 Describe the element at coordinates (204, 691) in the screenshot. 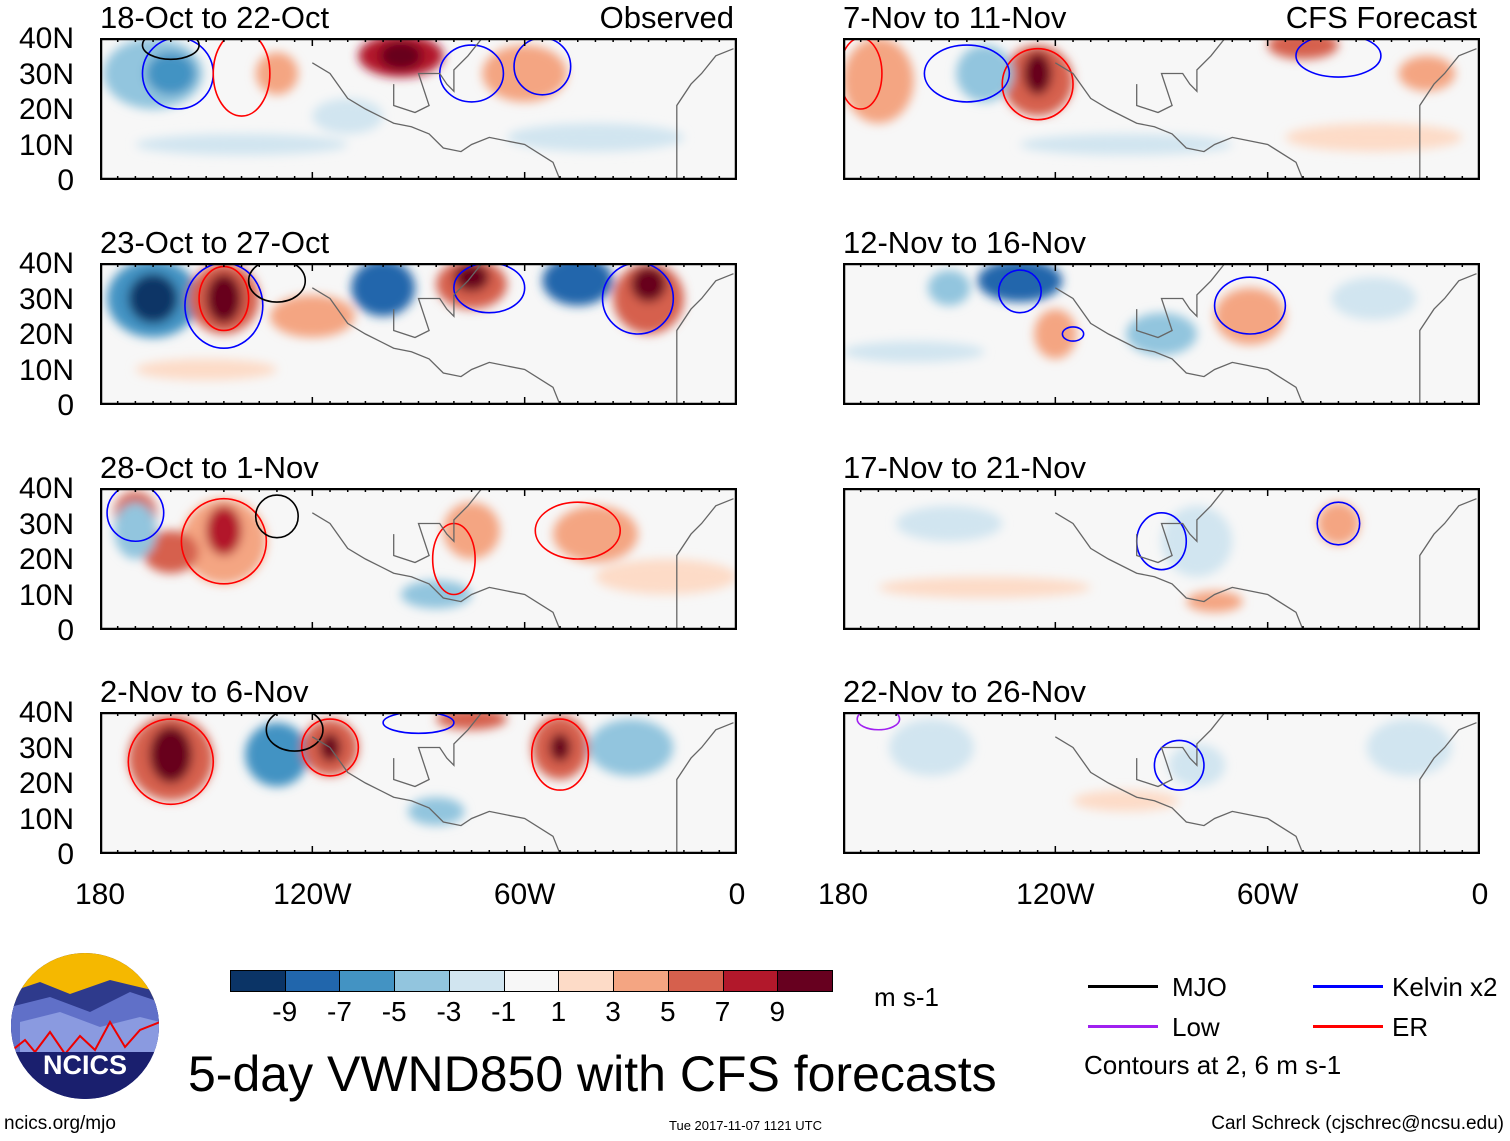

I see `panel-title: 2-Nov to 6-Nov` at that location.